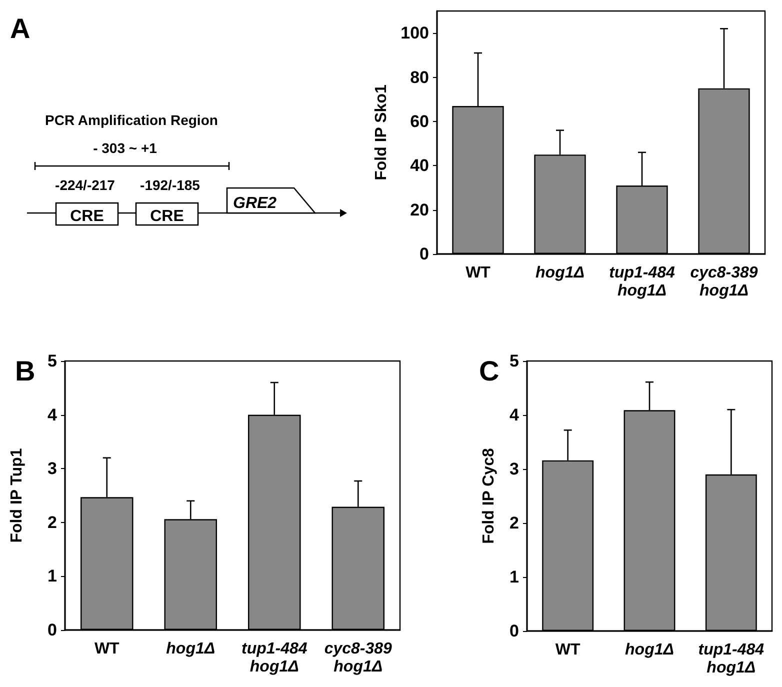  I want to click on y-axis-title: Fold IP Sko1, so click(381, 132).